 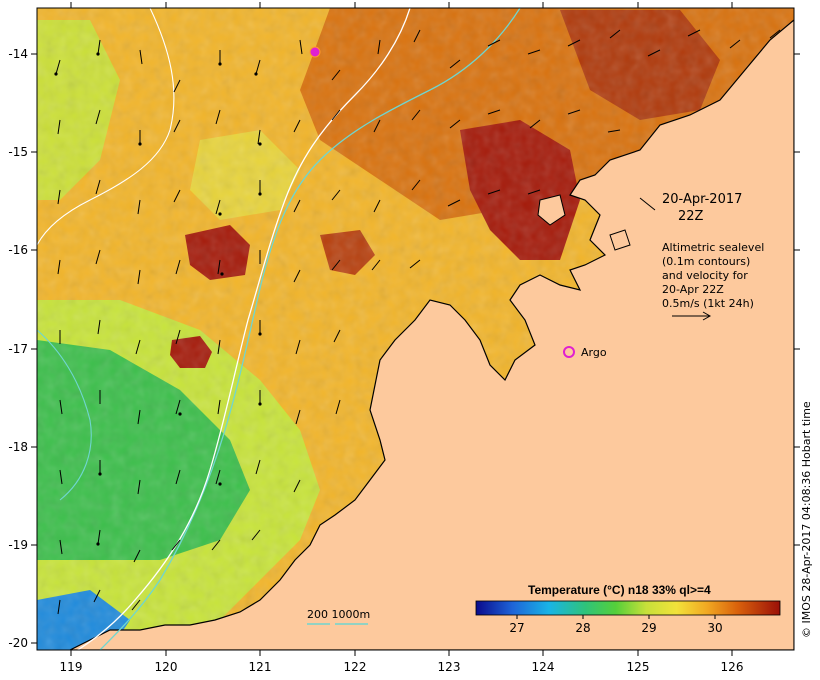 I want to click on y-tick-label: -20, so click(x=18, y=643).